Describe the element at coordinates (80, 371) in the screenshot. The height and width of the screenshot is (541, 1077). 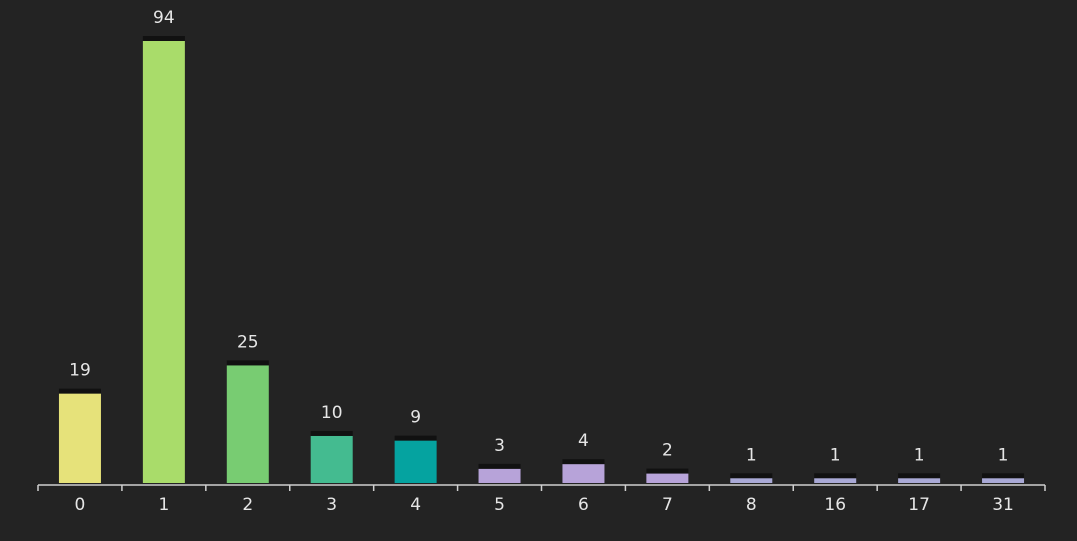
I see `value-label: 19` at that location.